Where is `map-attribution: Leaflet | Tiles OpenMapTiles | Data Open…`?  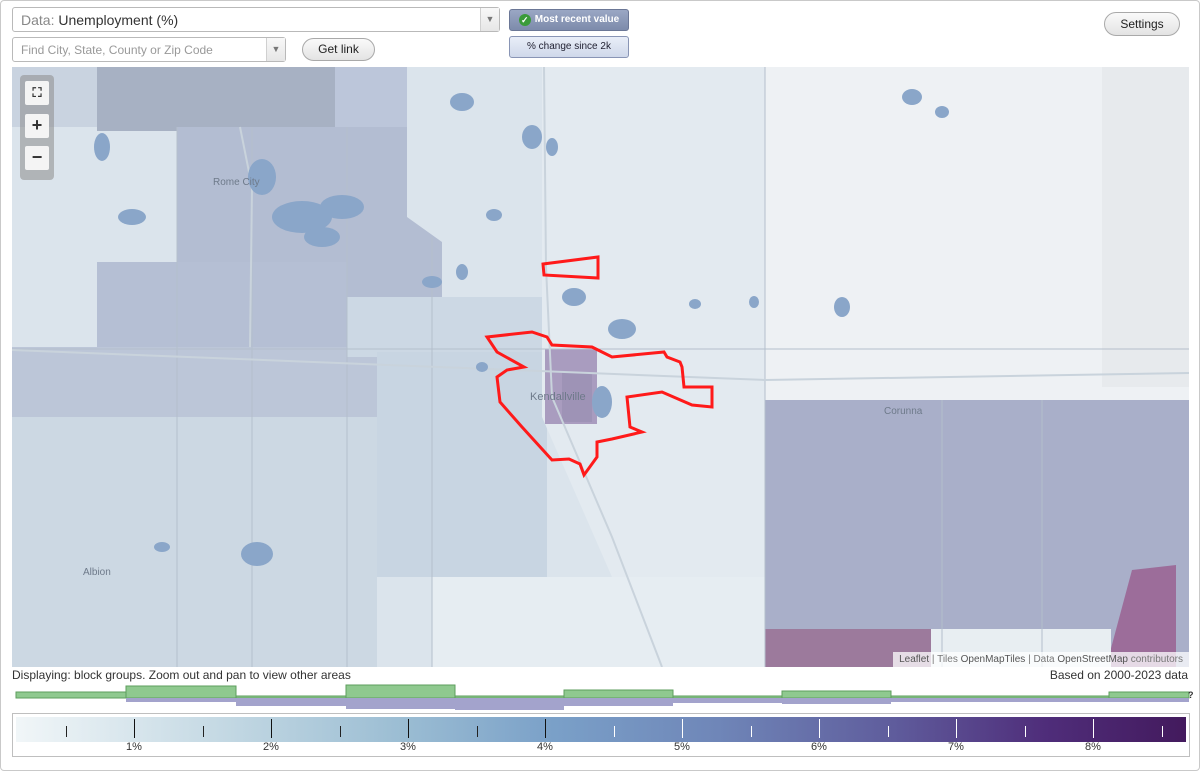 map-attribution: Leaflet | Tiles OpenMapTiles | Data Open… is located at coordinates (1041, 659).